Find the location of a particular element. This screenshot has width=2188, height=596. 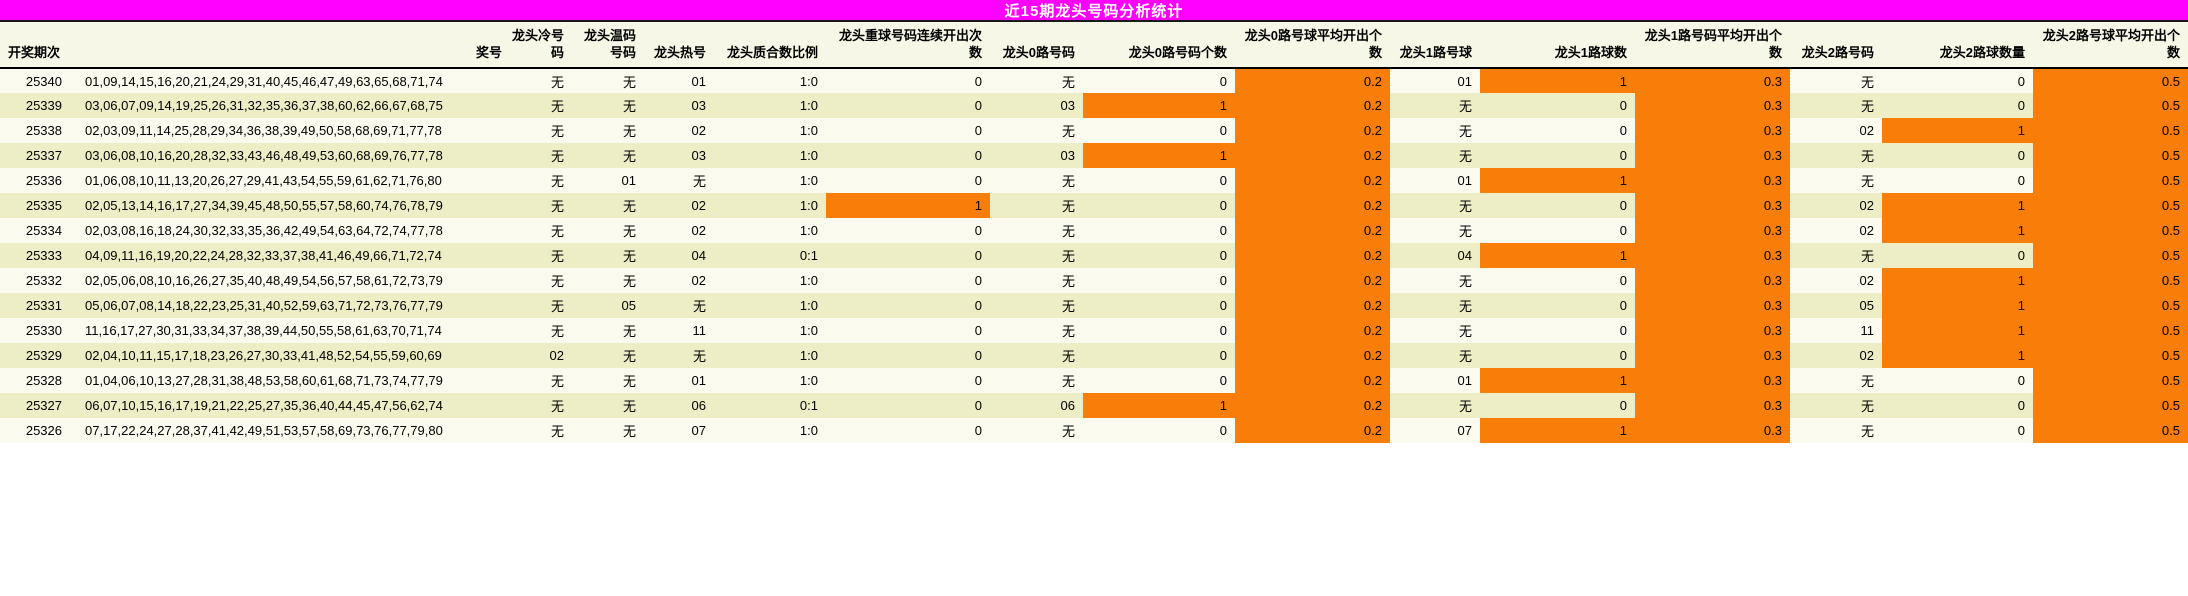

col-header-hot: 龙头热号 is located at coordinates (679, 45).